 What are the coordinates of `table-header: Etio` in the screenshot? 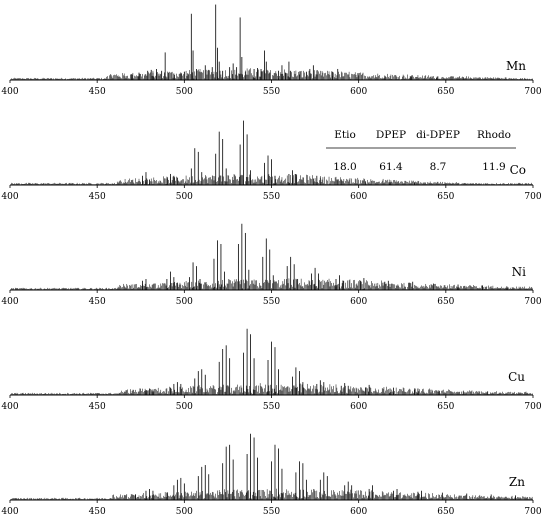 It's located at (345, 135).